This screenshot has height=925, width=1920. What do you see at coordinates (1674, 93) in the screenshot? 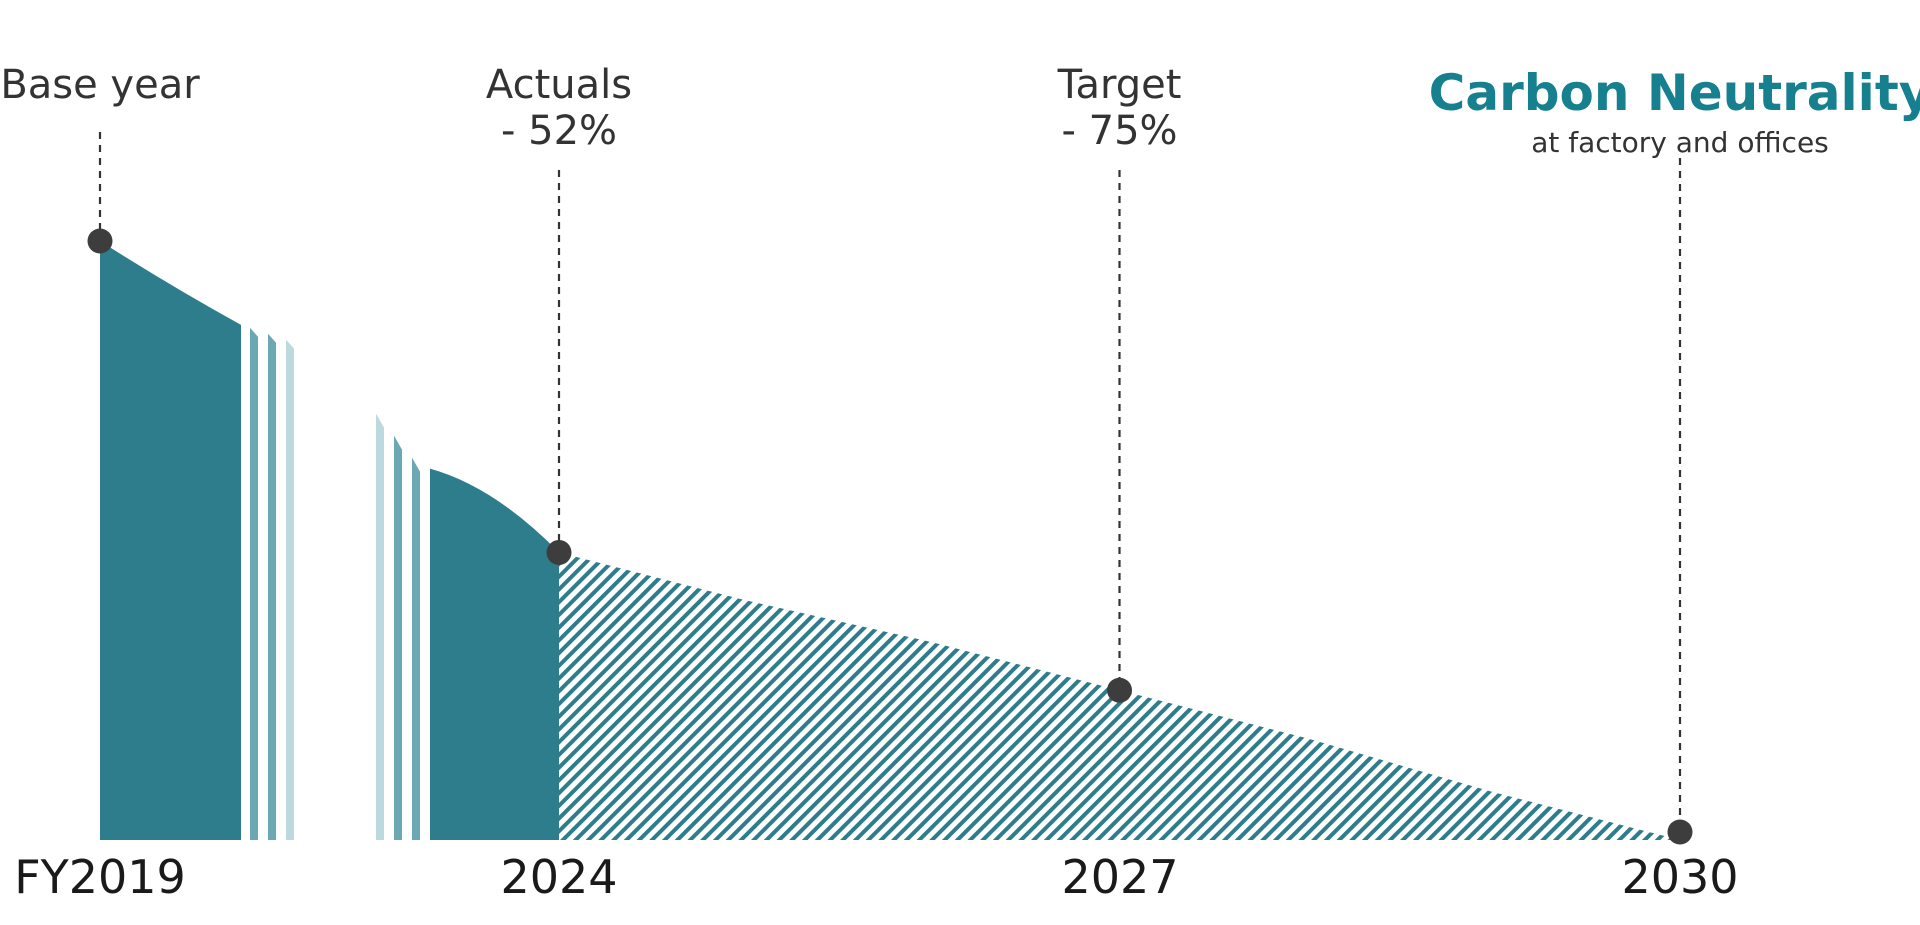
I see `chart-title: Carbon Neutrality` at bounding box center [1674, 93].